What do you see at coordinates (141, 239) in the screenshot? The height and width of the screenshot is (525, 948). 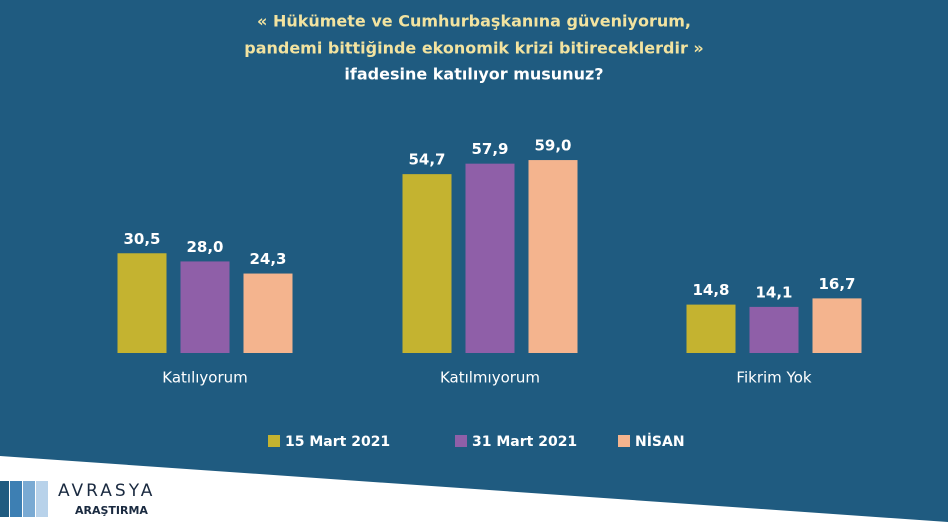 I see `value-label: 30,5` at bounding box center [141, 239].